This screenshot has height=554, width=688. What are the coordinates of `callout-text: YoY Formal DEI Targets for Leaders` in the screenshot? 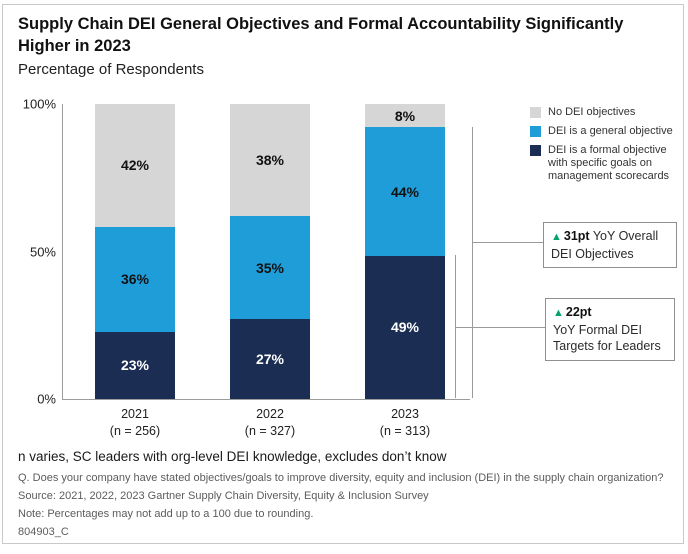 It's located at (607, 338).